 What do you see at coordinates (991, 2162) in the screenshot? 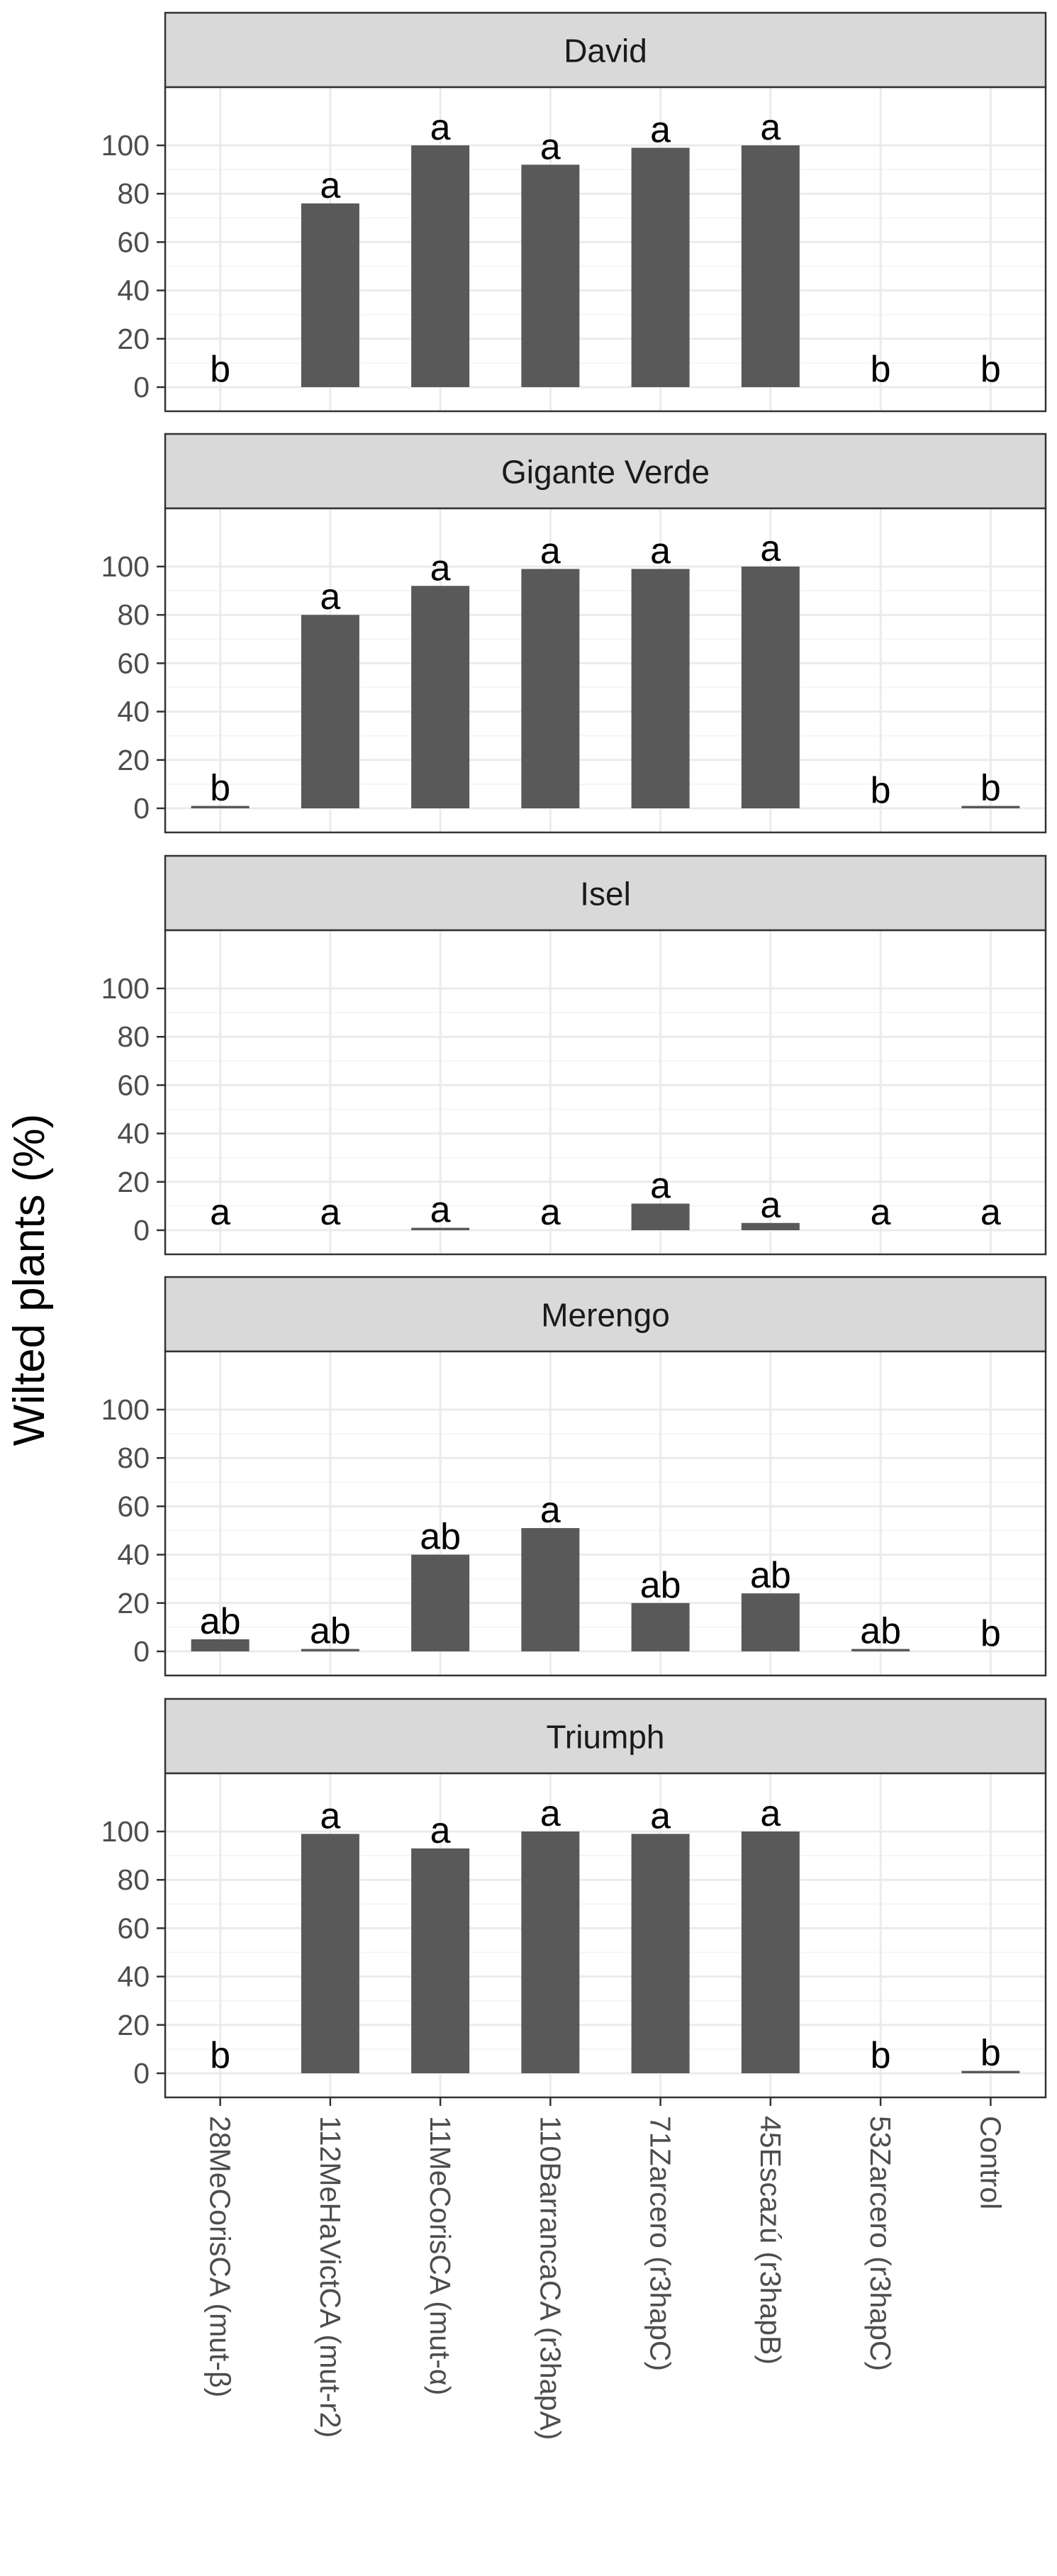
I see `x-tick-label: Control` at bounding box center [991, 2162].